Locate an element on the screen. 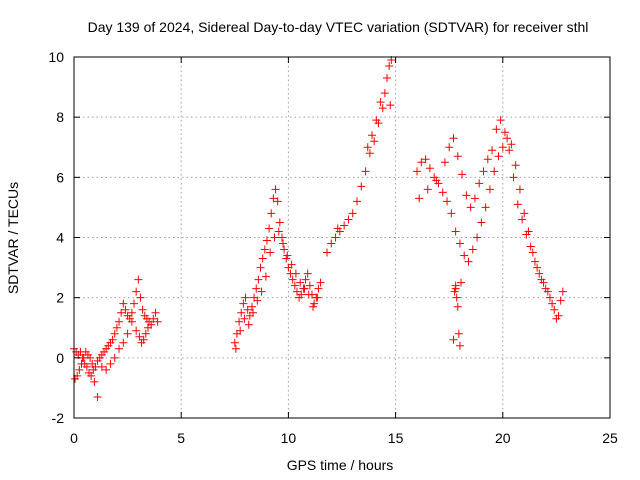 The image size is (640, 480). x-axis-label: GPS time / hours is located at coordinates (340, 465).